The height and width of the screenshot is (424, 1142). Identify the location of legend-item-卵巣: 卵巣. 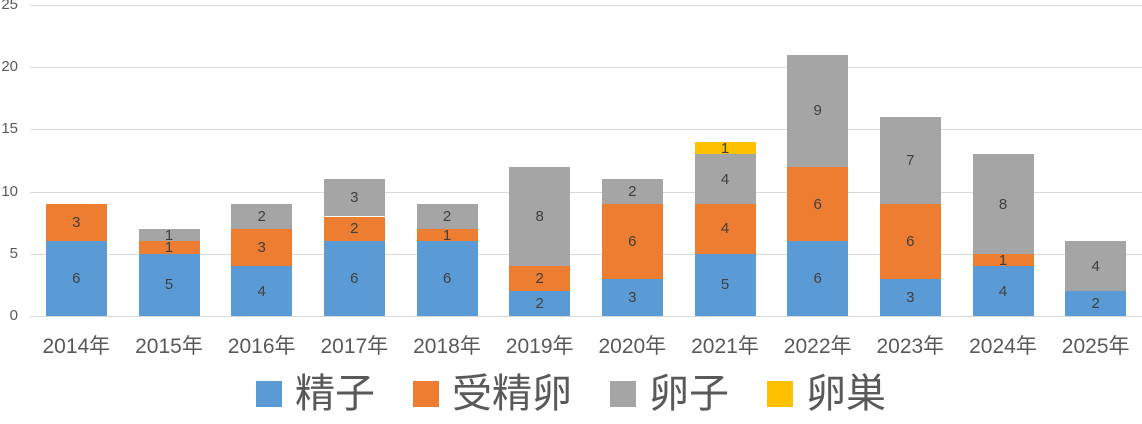
(826, 394).